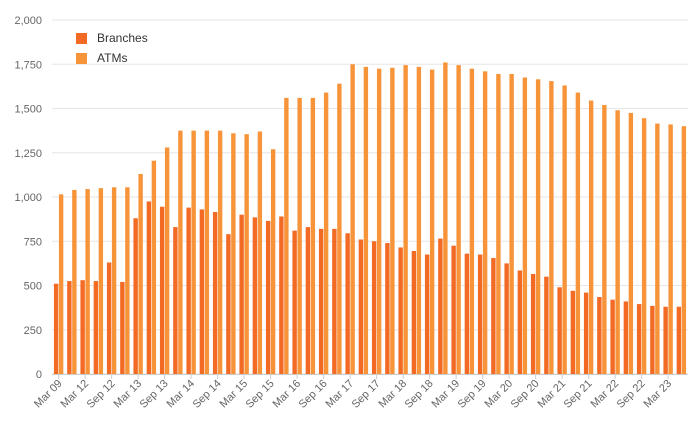  Describe the element at coordinates (181, 394) in the screenshot. I see `x-tick-label: Mar 14` at that location.